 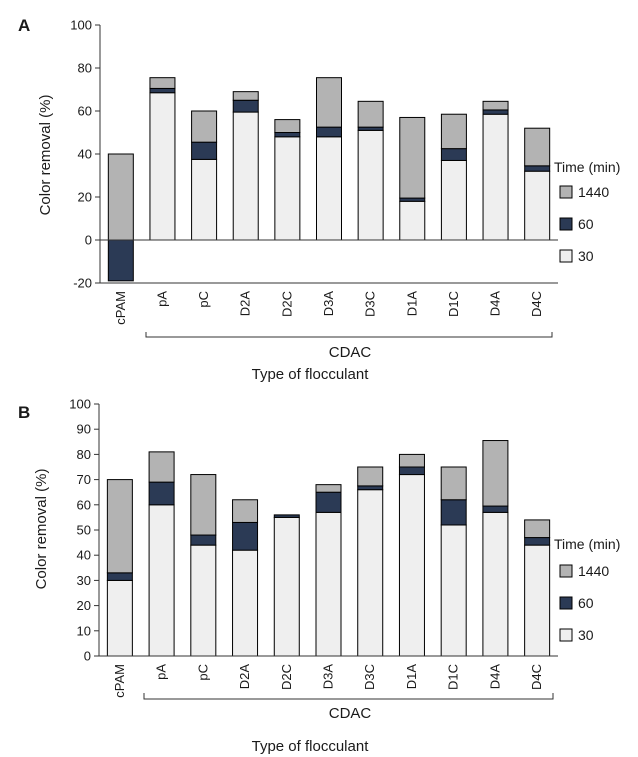 I want to click on panel-b-cdac-bracket, so click(x=348, y=696).